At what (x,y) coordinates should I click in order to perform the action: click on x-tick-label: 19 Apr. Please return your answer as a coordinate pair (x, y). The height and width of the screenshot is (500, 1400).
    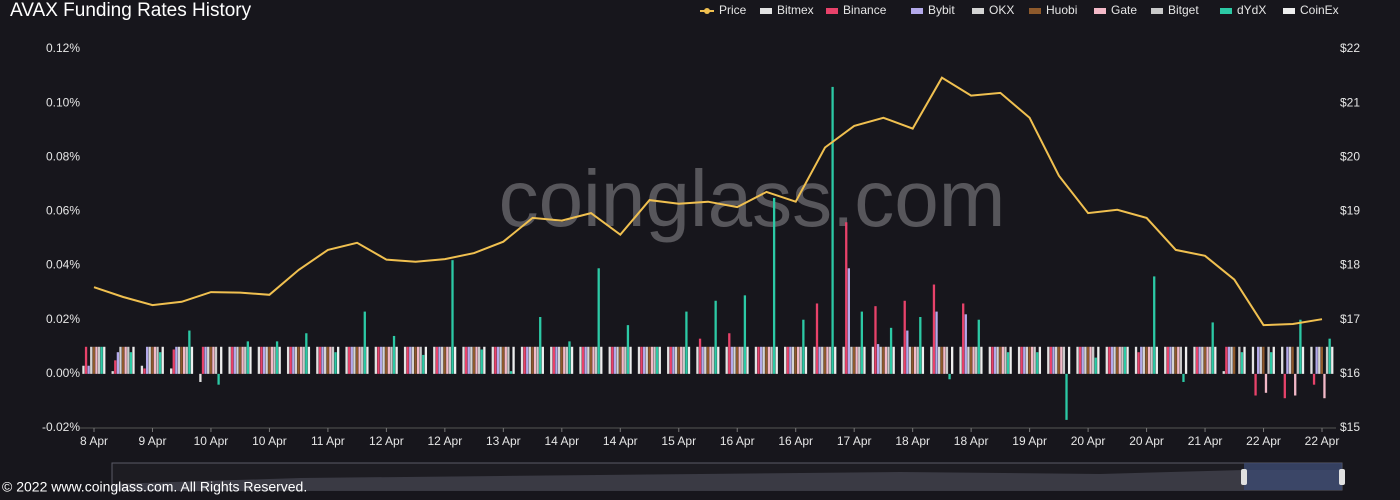
    Looking at the image, I should click on (1029, 441).